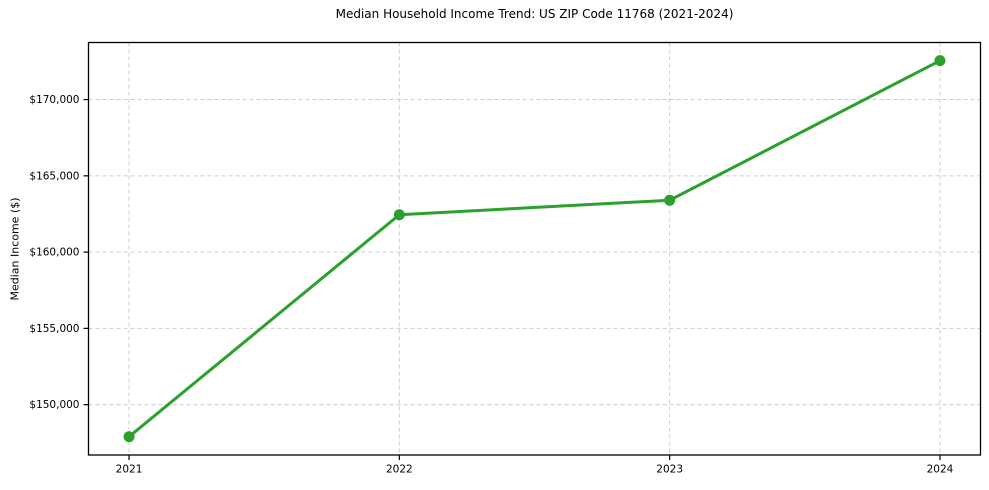  I want to click on x-tick-label: 2022, so click(399, 470).